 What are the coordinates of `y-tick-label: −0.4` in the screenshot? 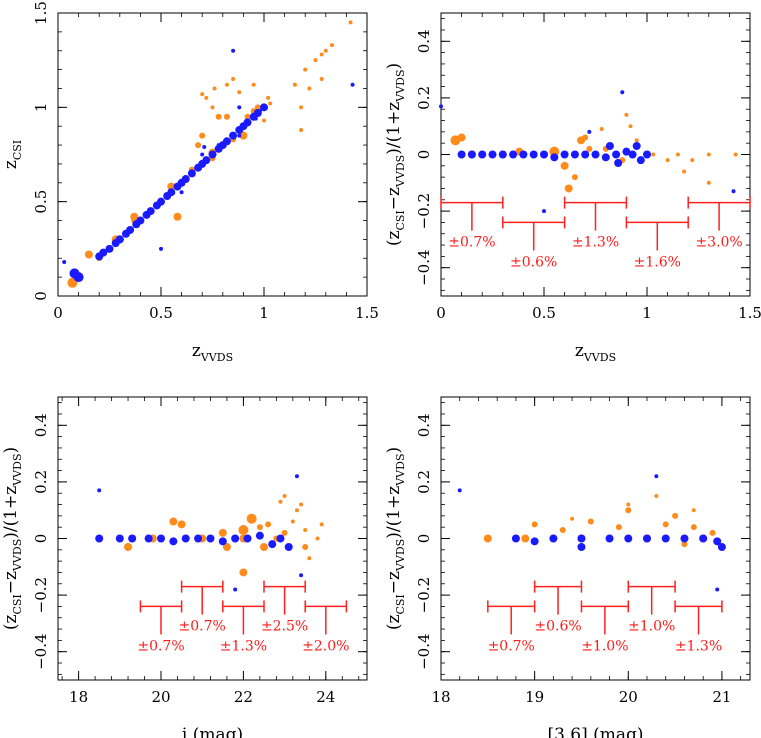 It's located at (41, 651).